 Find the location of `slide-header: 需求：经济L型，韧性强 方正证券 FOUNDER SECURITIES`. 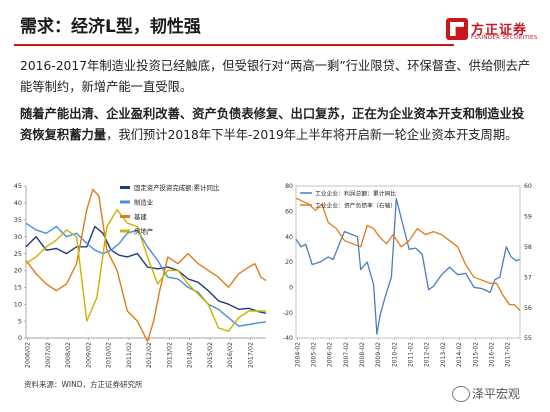

slide-header: 需求：经济L型，韧性强 方正证券 FOUNDER SECURITIES is located at coordinates (275, 24).